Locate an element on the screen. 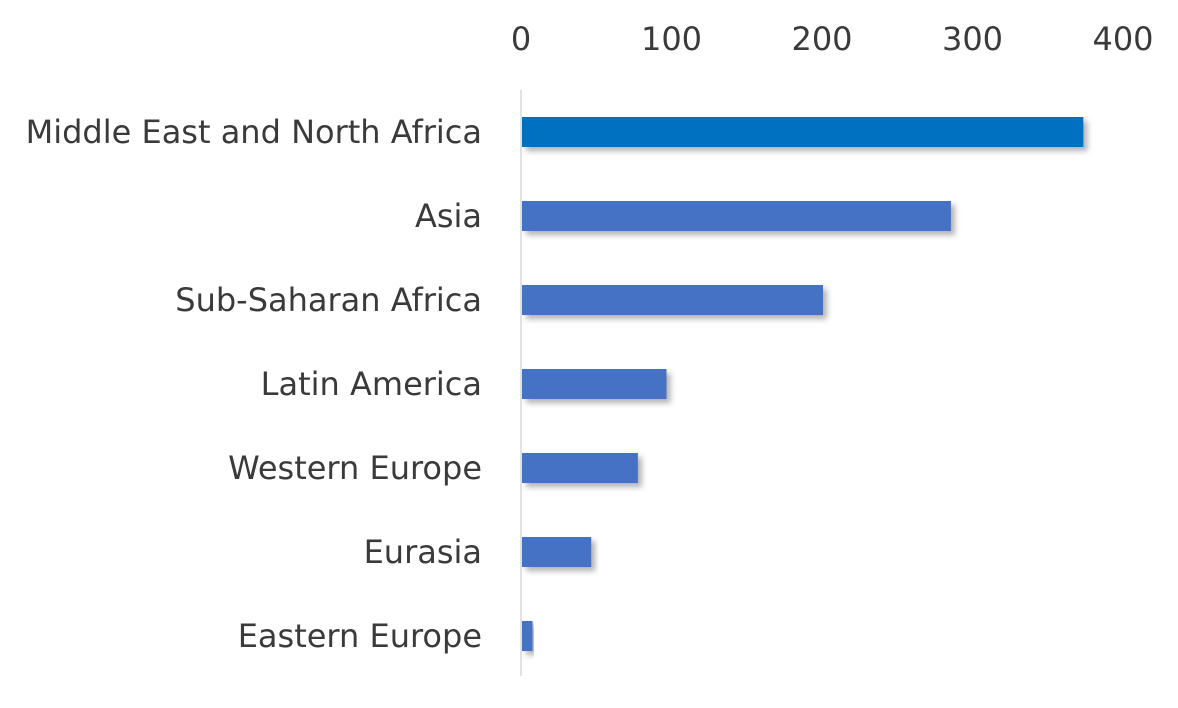 The height and width of the screenshot is (708, 1178). category-label: Sub-Saharan Africa is located at coordinates (328, 300).